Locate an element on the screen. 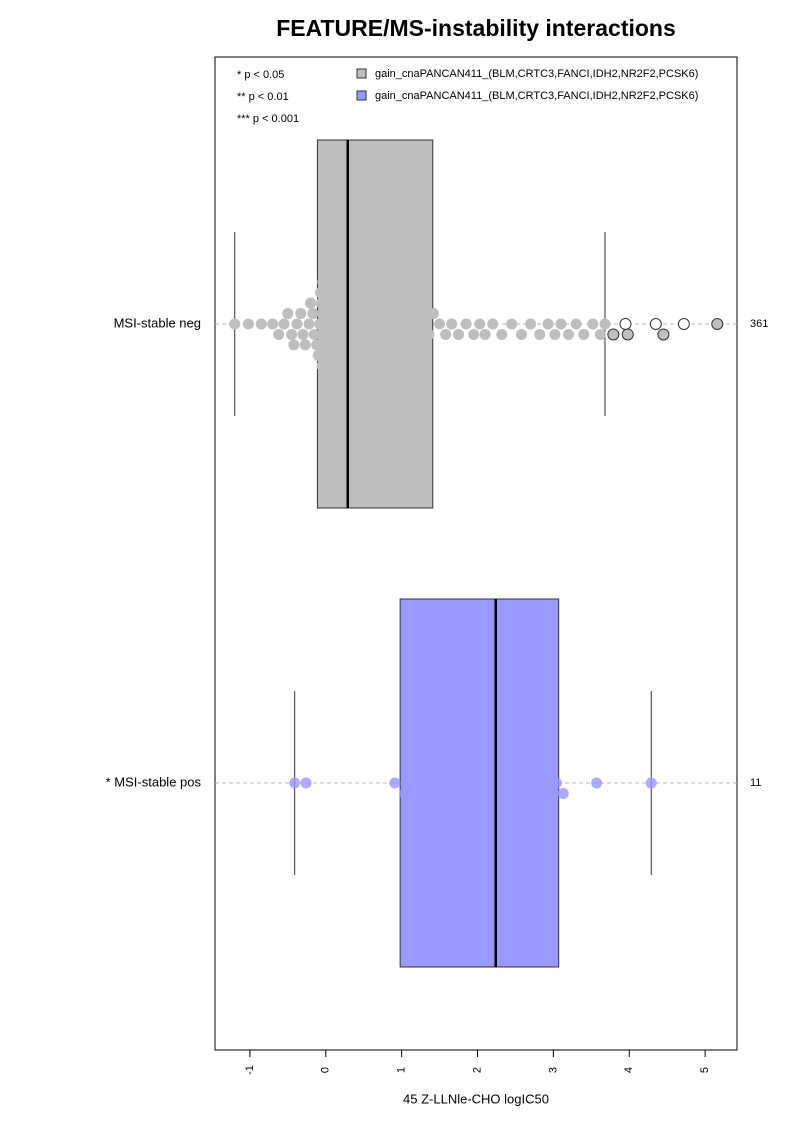  x-tick-label: -1 is located at coordinates (250, 1070).